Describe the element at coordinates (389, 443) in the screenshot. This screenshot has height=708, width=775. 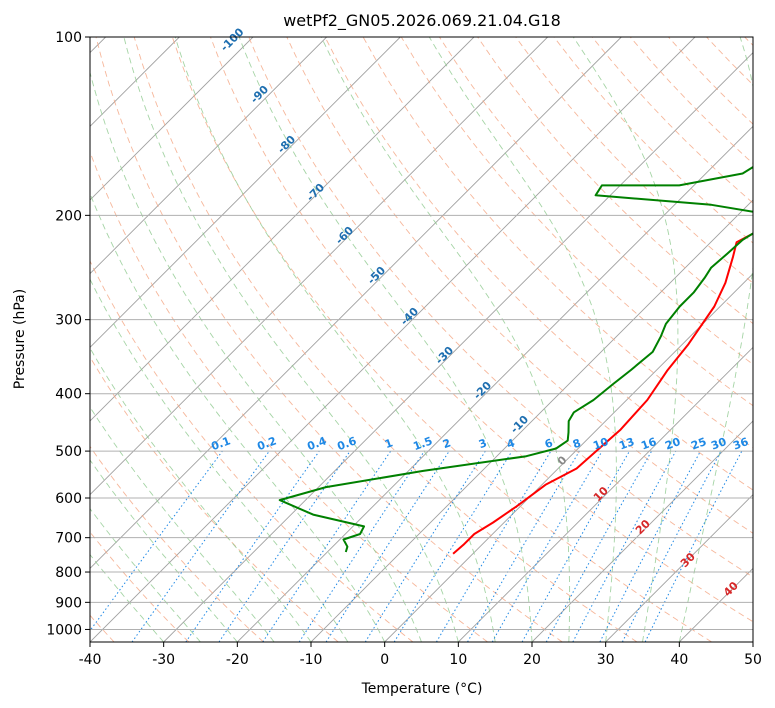
I see `mixing-ratio-label: 1` at that location.